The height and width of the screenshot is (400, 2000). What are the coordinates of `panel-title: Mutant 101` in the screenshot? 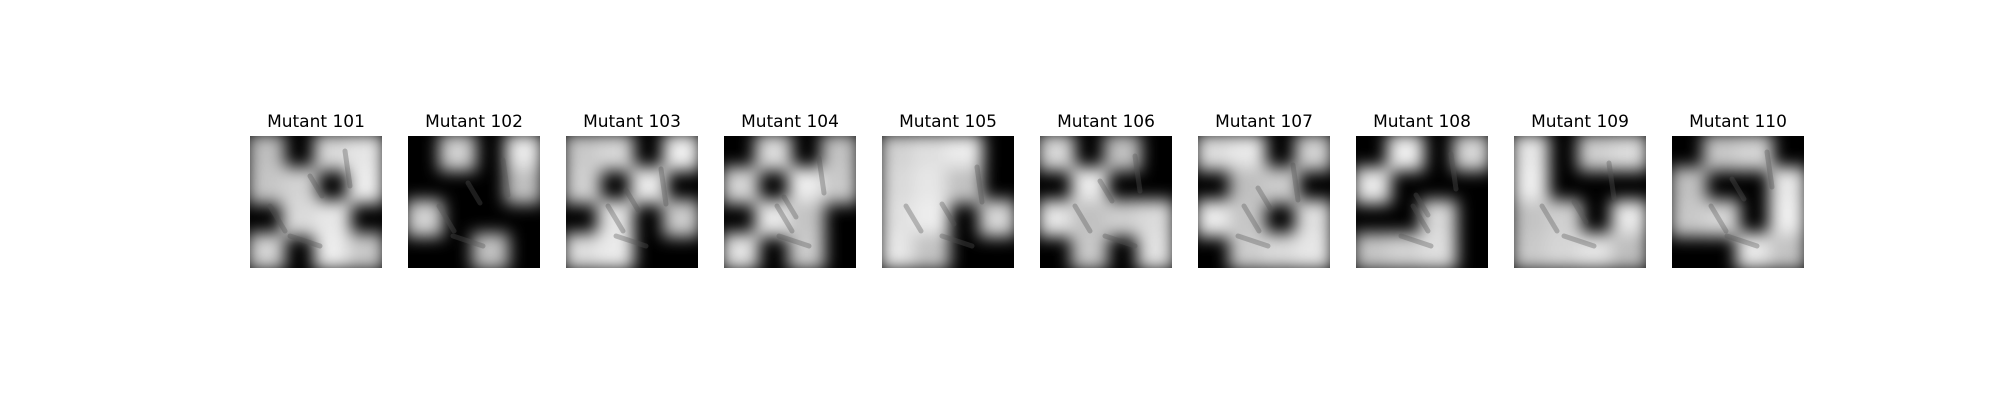 It's located at (316, 122).